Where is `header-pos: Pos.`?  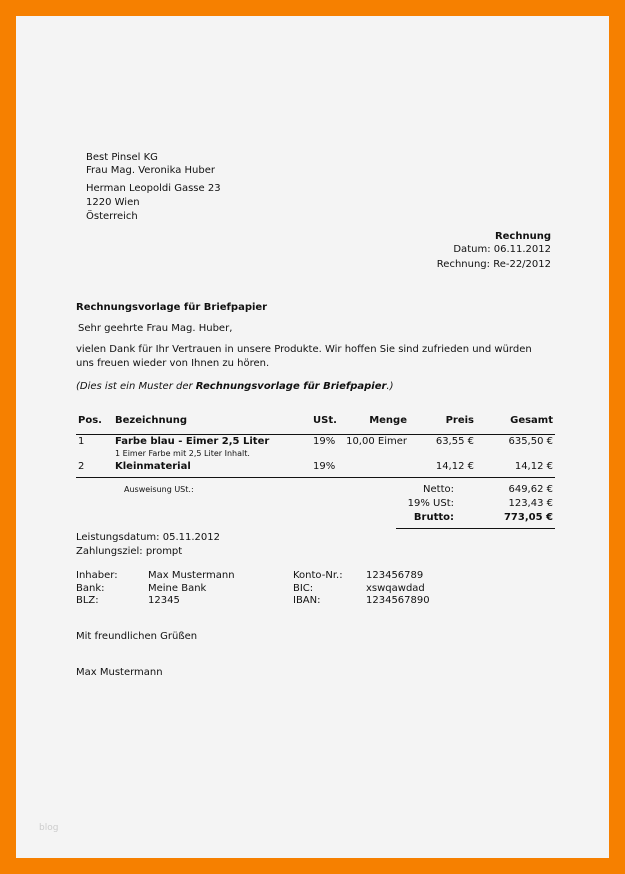 header-pos: Pos. is located at coordinates (90, 420).